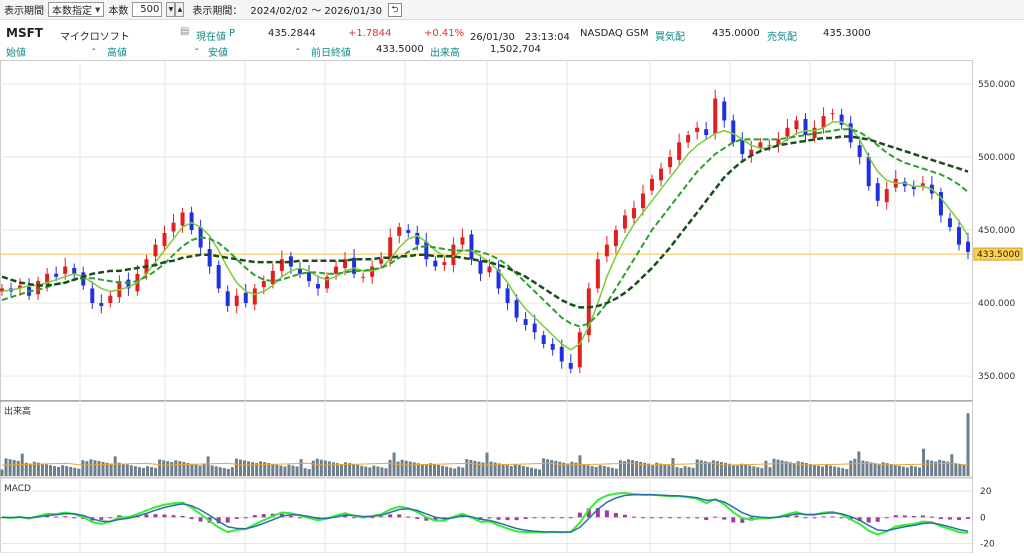 The image size is (1024, 556). I want to click on macd-tick-label: -20, so click(987, 544).